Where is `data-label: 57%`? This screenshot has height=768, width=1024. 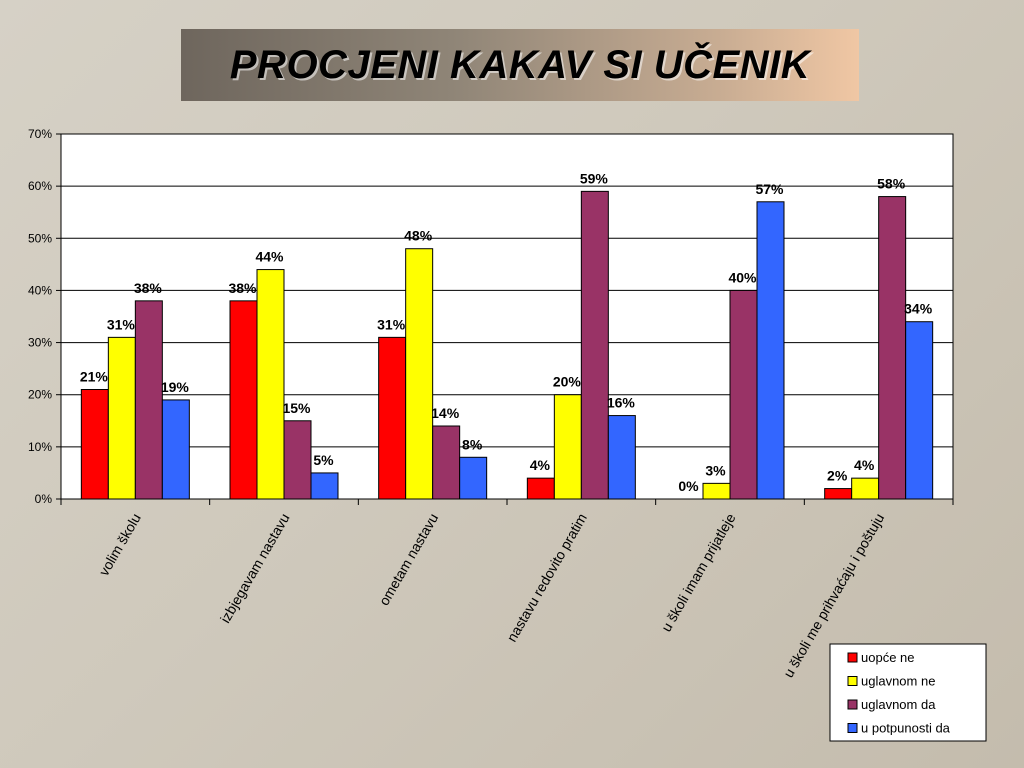
data-label: 57% is located at coordinates (769, 189).